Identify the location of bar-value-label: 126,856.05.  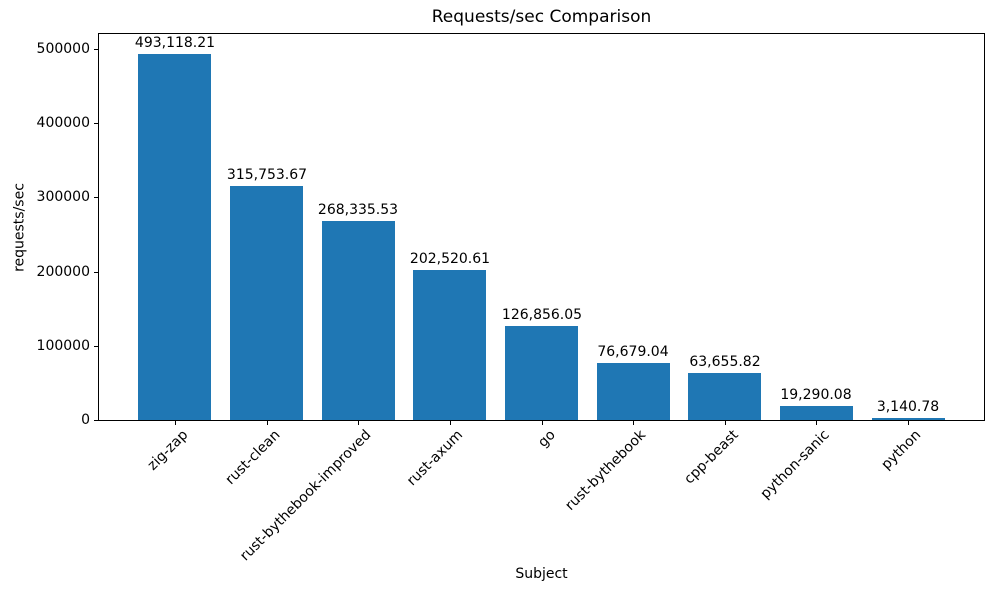
(542, 315).